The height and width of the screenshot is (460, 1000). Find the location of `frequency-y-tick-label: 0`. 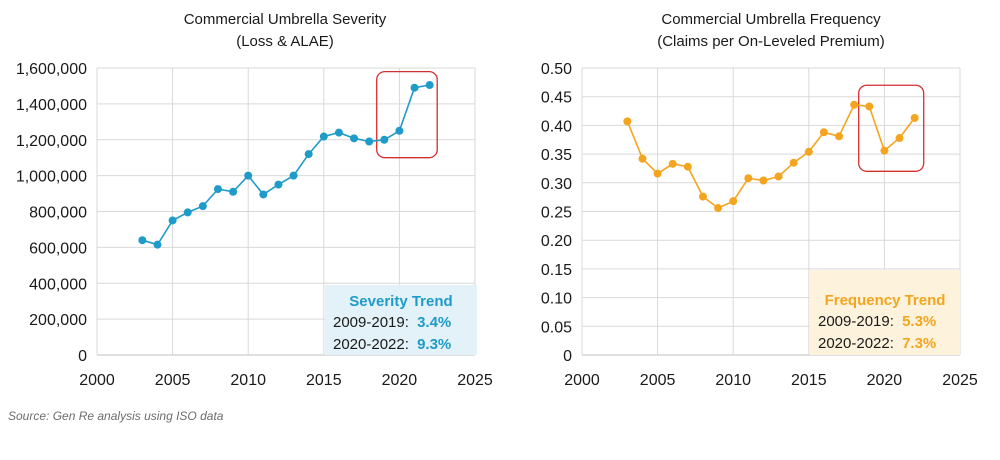

frequency-y-tick-label: 0 is located at coordinates (567, 356).